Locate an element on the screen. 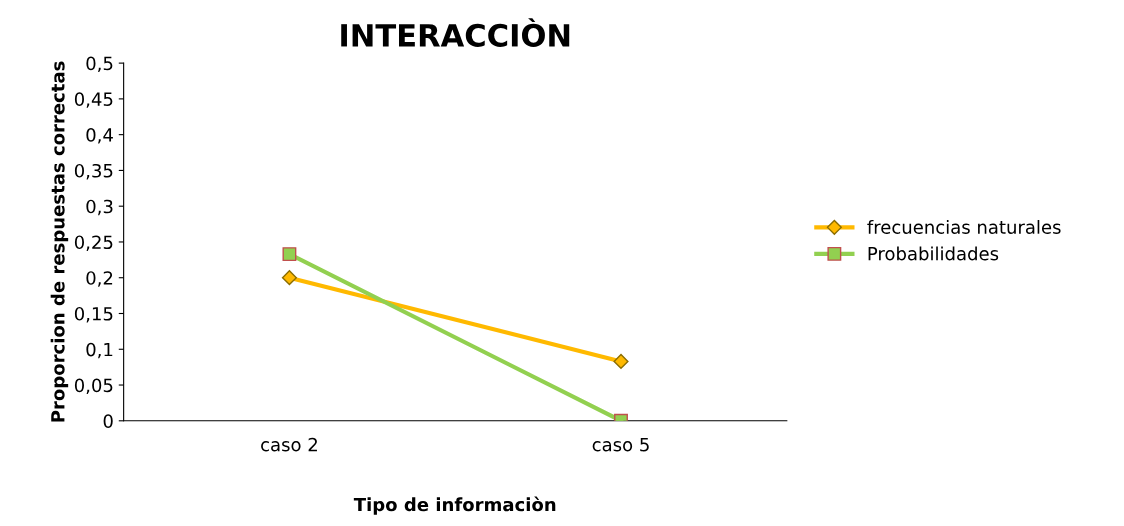  y-tick-label: 0,15 is located at coordinates (93, 314).